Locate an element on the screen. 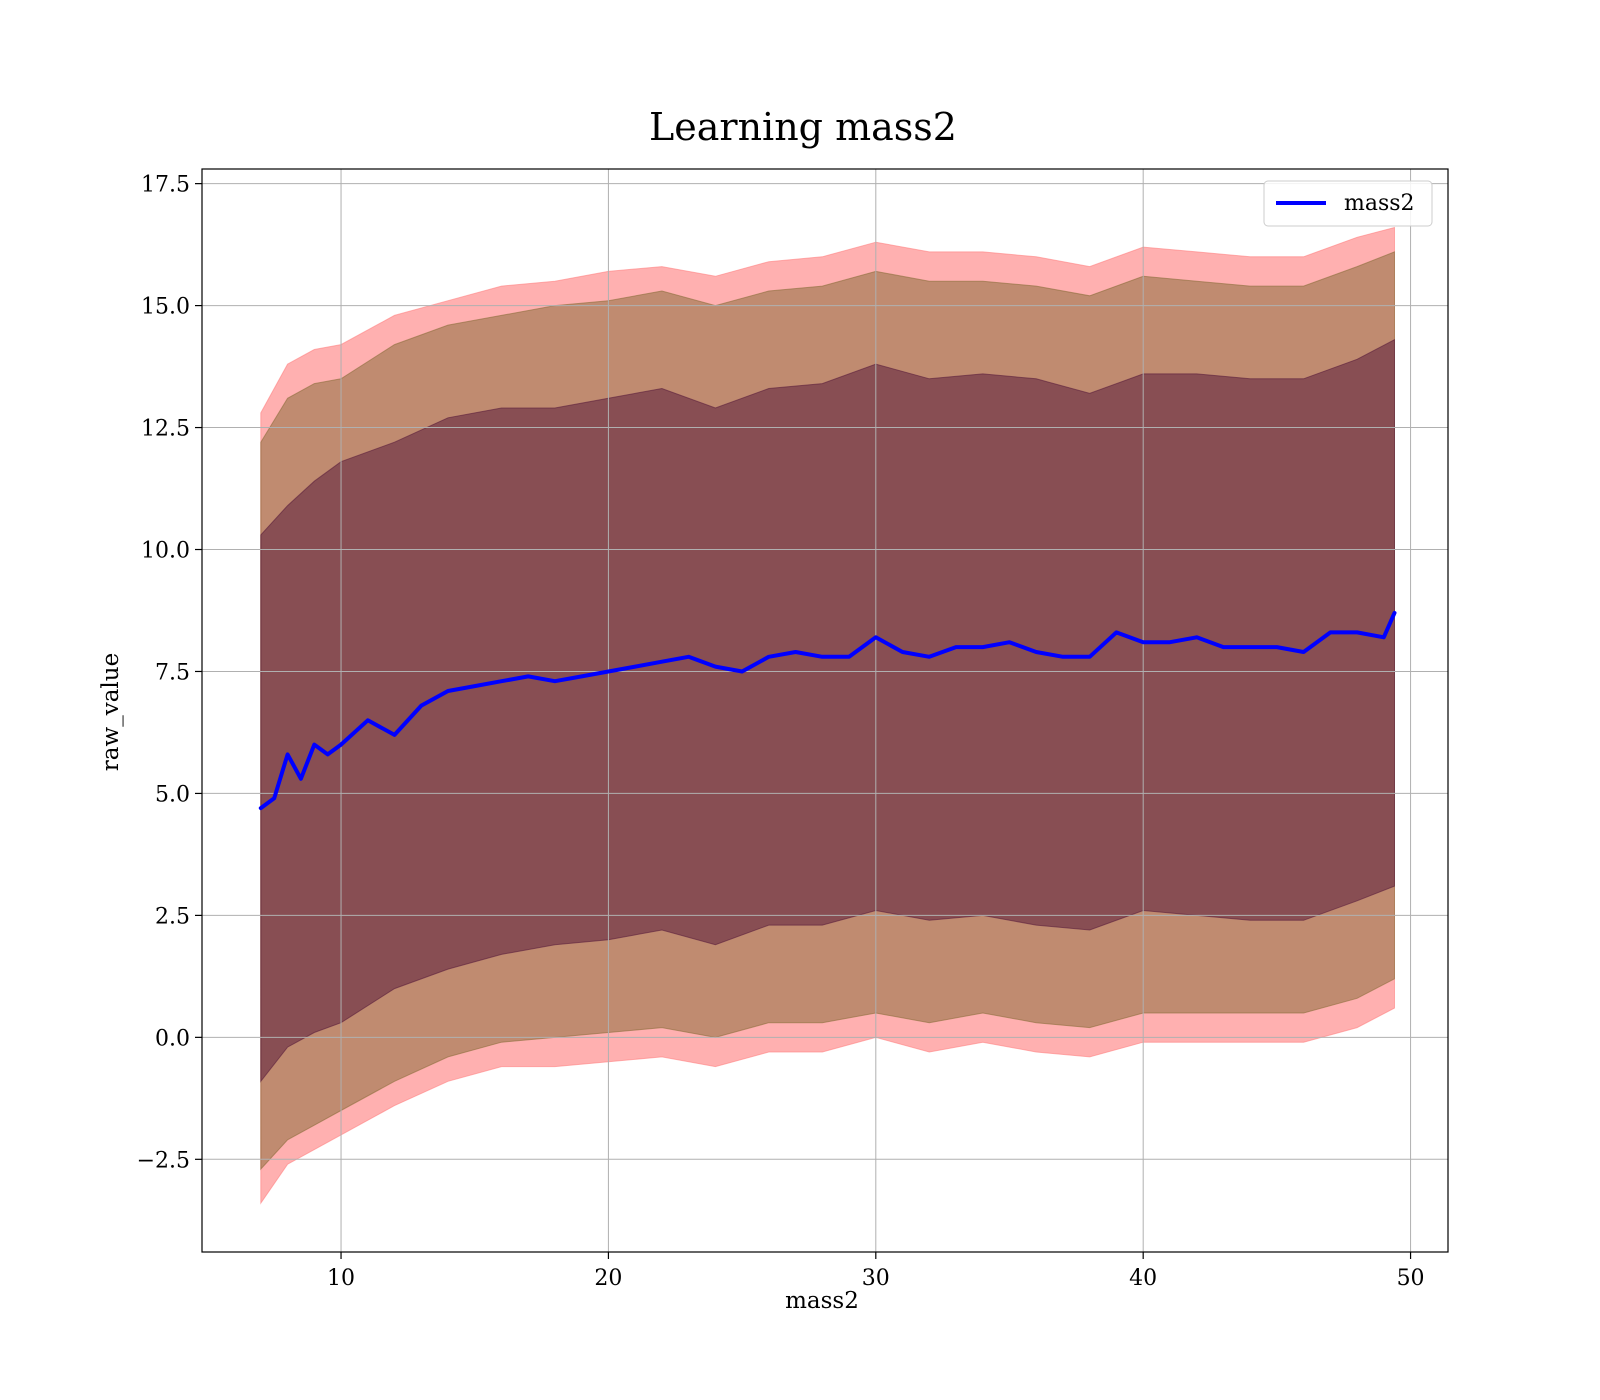  x-tick-label: 10 is located at coordinates (341, 1278).